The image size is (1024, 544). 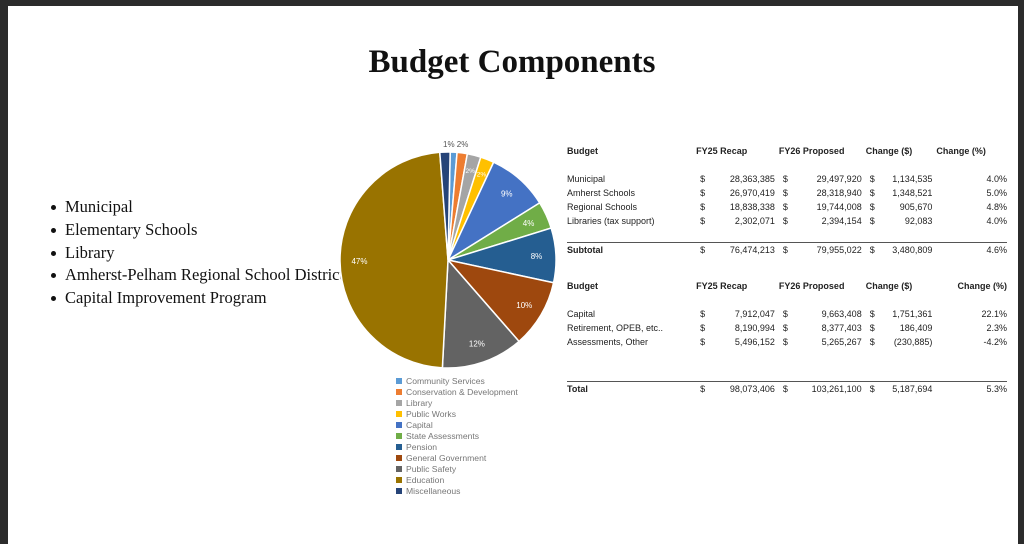 I want to click on fy26-value: $5,265,267, so click(x=822, y=342).